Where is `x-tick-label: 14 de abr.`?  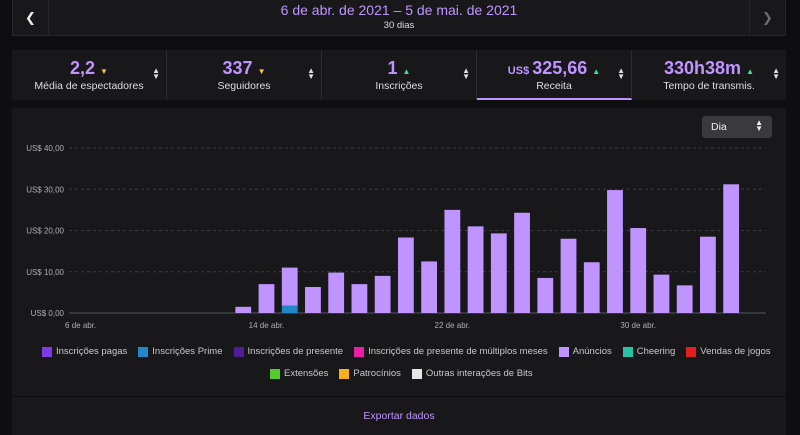
x-tick-label: 14 de abr. is located at coordinates (267, 325).